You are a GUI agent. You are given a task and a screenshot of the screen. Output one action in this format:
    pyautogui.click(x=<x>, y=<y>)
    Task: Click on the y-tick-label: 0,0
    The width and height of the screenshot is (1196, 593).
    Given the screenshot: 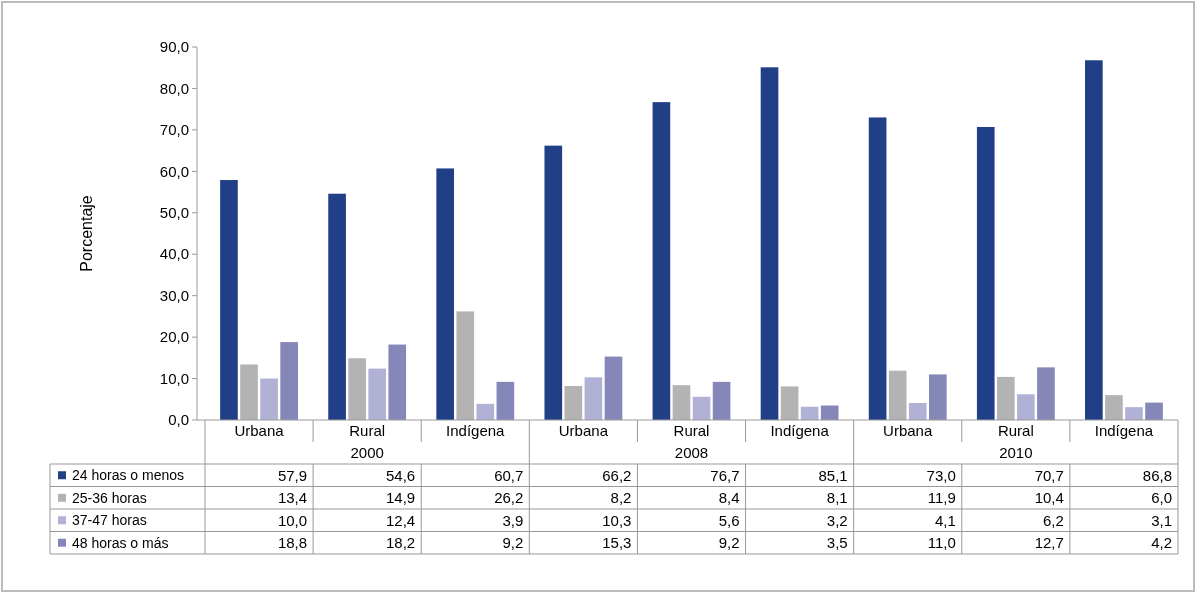 What is the action you would take?
    pyautogui.click(x=178, y=420)
    